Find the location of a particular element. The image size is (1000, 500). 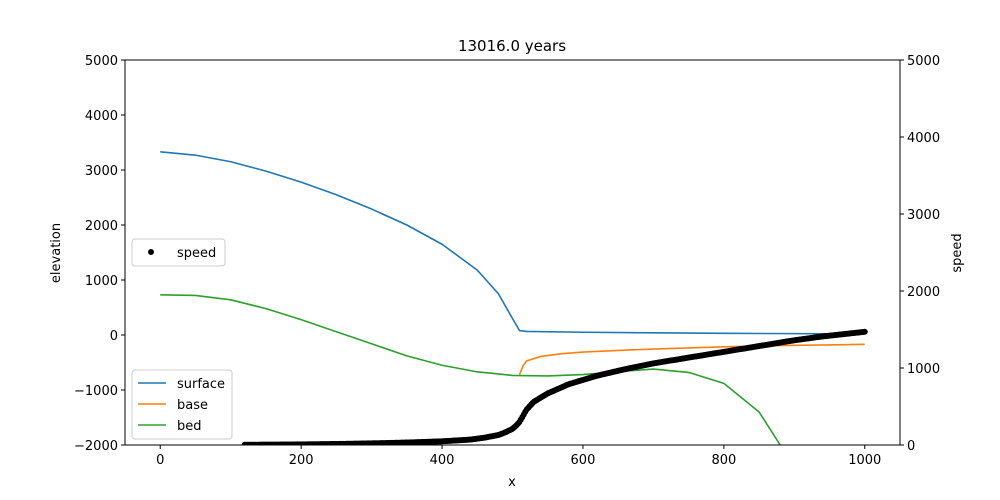

legend-surface-label: surface is located at coordinates (201, 384).